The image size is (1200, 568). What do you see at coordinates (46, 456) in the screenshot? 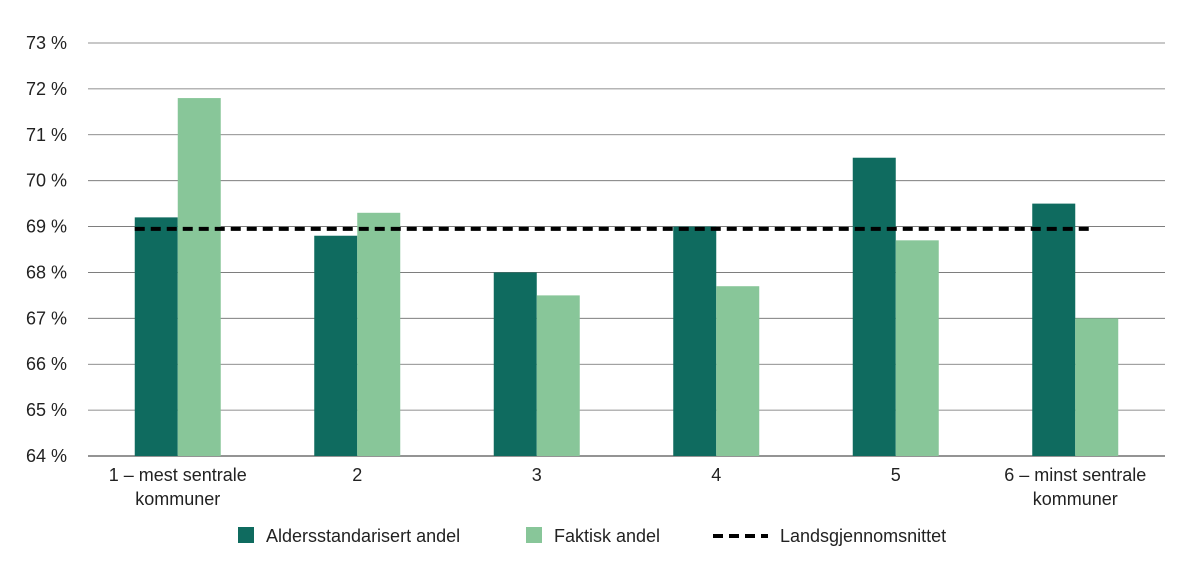
I see `y-tick-label: 64 %` at bounding box center [46, 456].